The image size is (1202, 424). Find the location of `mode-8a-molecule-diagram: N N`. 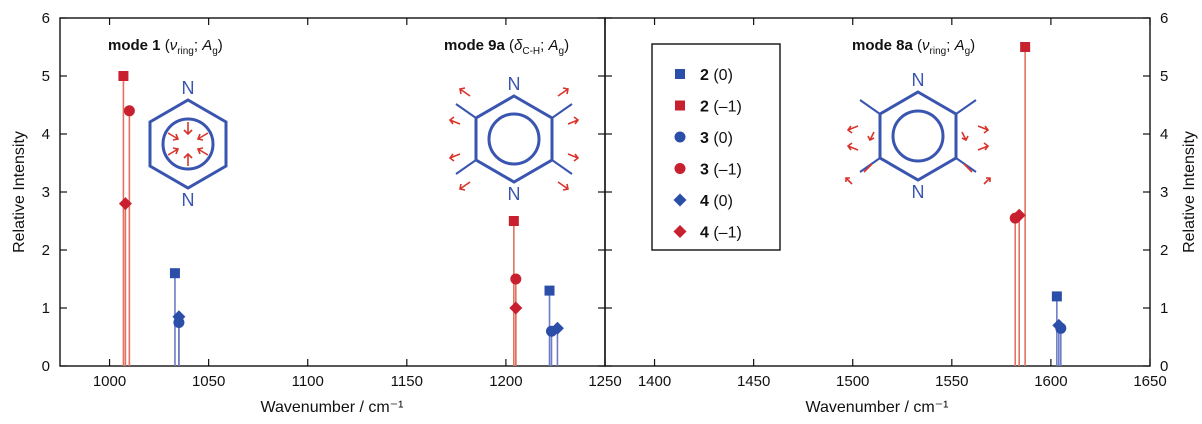

mode-8a-molecule-diagram: N N is located at coordinates (918, 136).